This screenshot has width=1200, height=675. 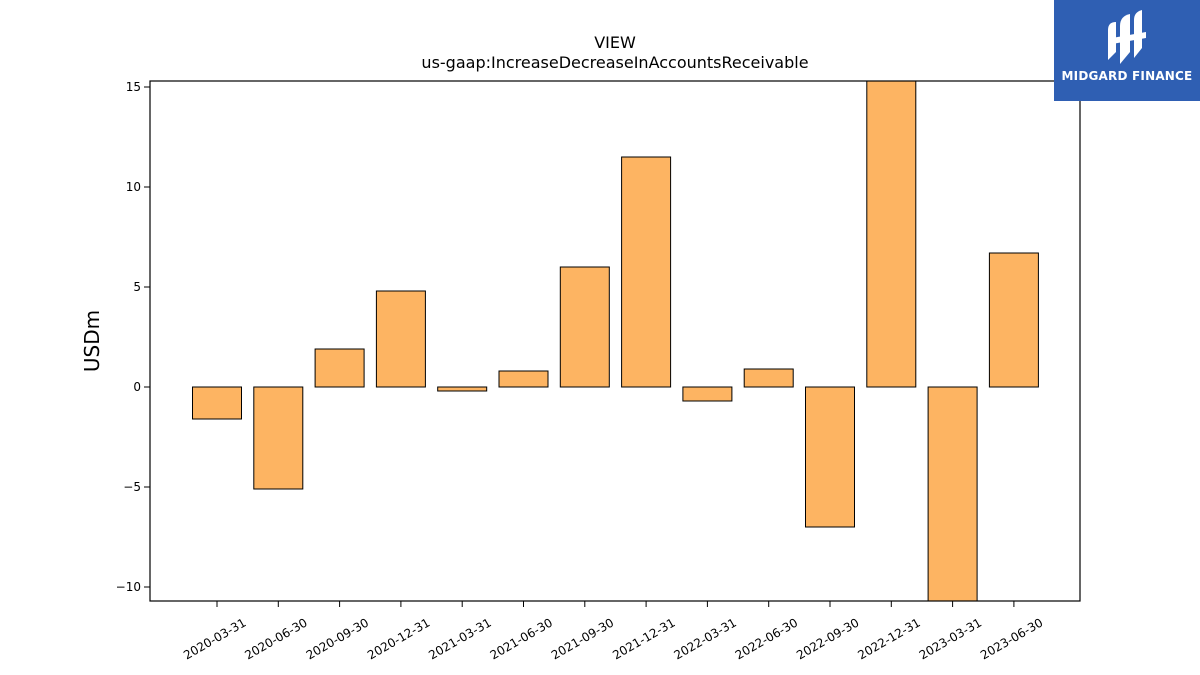 I want to click on y-tick-label: −10, so click(x=128, y=587).